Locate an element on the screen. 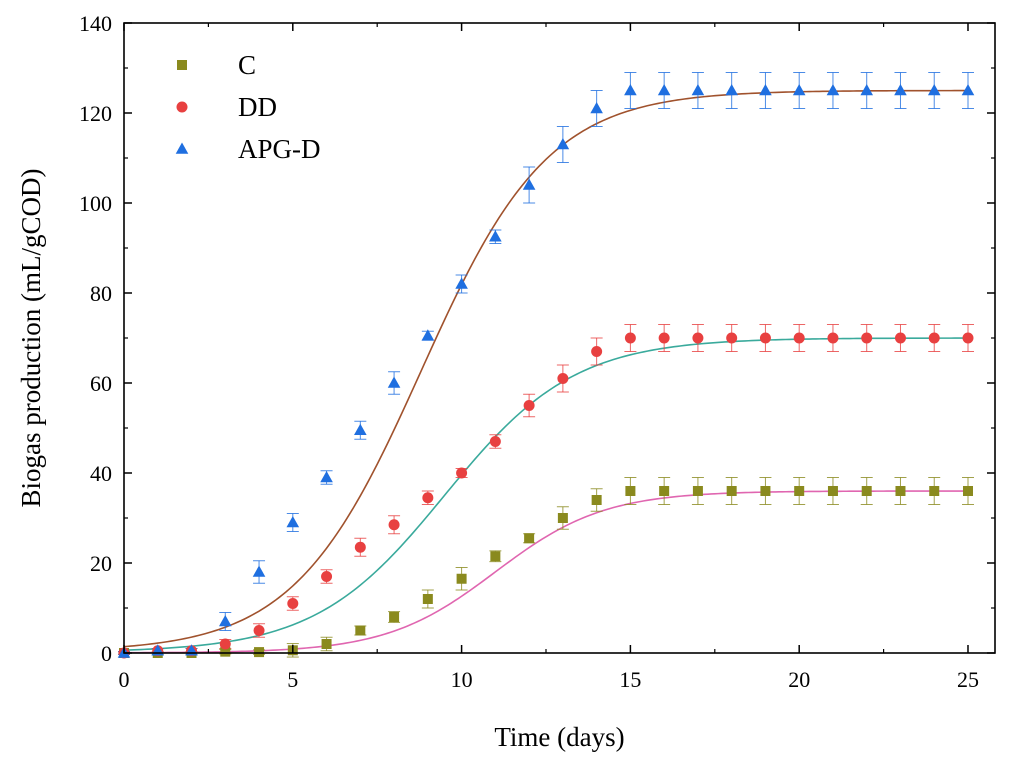 The width and height of the screenshot is (1028, 766). legend-marker-c is located at coordinates (182, 65).